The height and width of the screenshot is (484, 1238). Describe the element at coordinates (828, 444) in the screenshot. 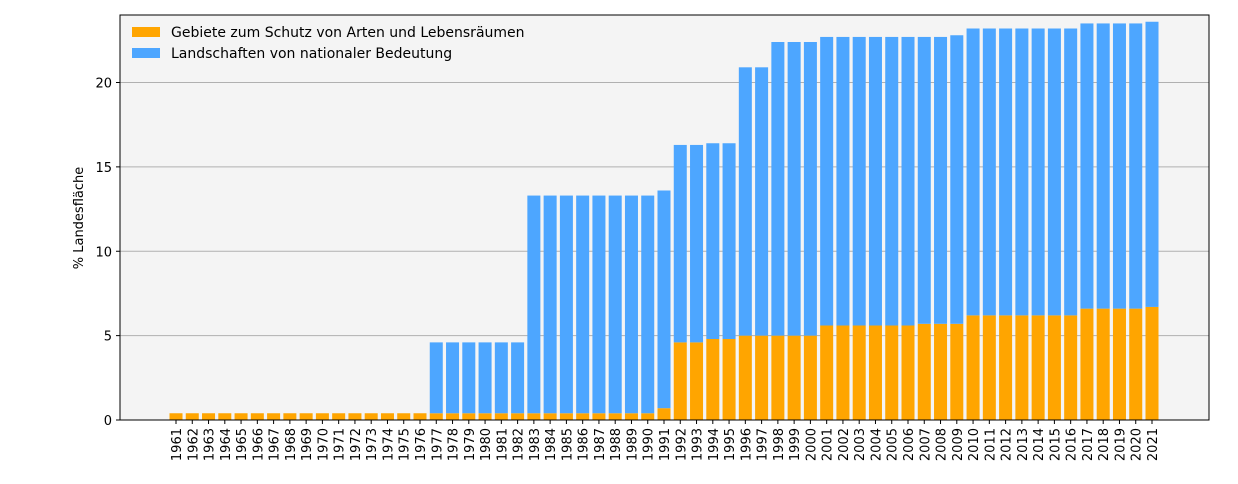

I see `x-tick-label: 2001` at that location.